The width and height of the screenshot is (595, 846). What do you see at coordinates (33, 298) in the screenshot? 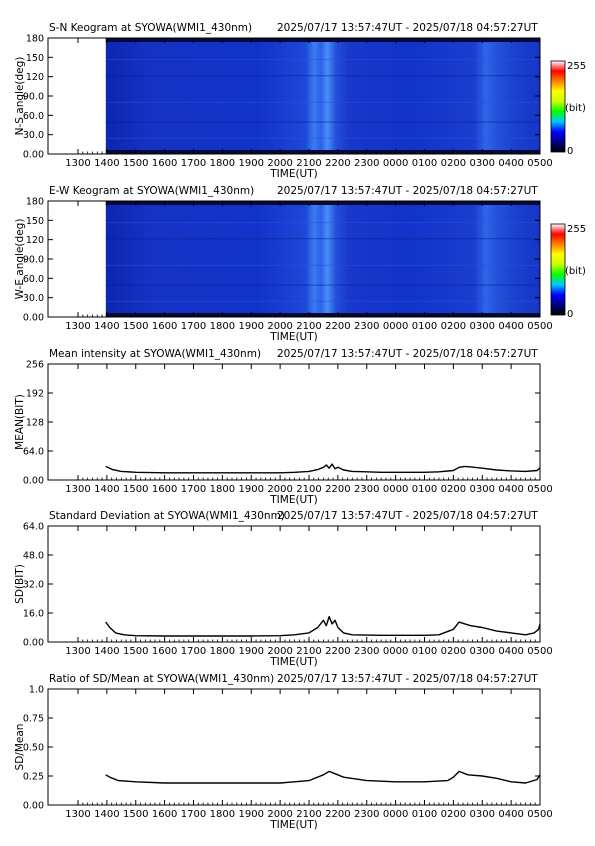
I see `y-tick-label: 30.0` at bounding box center [33, 298].